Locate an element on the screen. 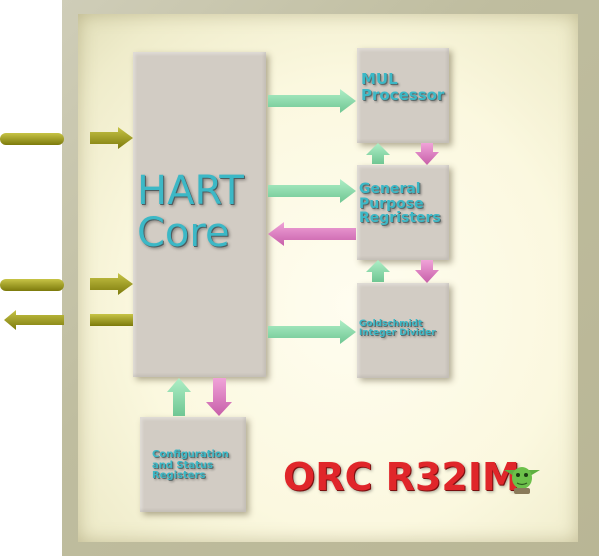 This screenshot has height=556, width=599. divider-block is located at coordinates (403, 330).